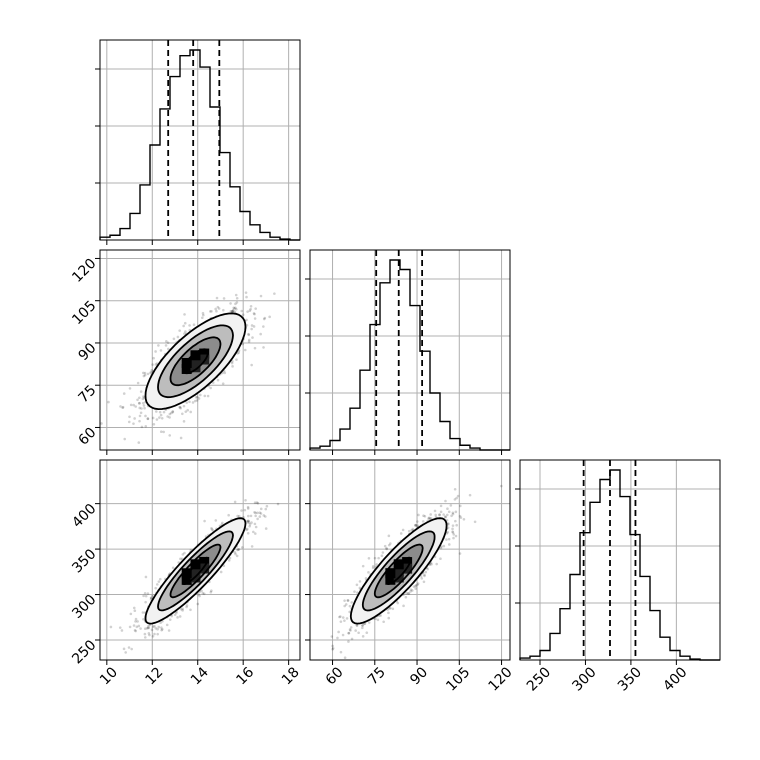 The height and width of the screenshot is (760, 760). I want to click on y-tick-label: 120, so click(84, 271).